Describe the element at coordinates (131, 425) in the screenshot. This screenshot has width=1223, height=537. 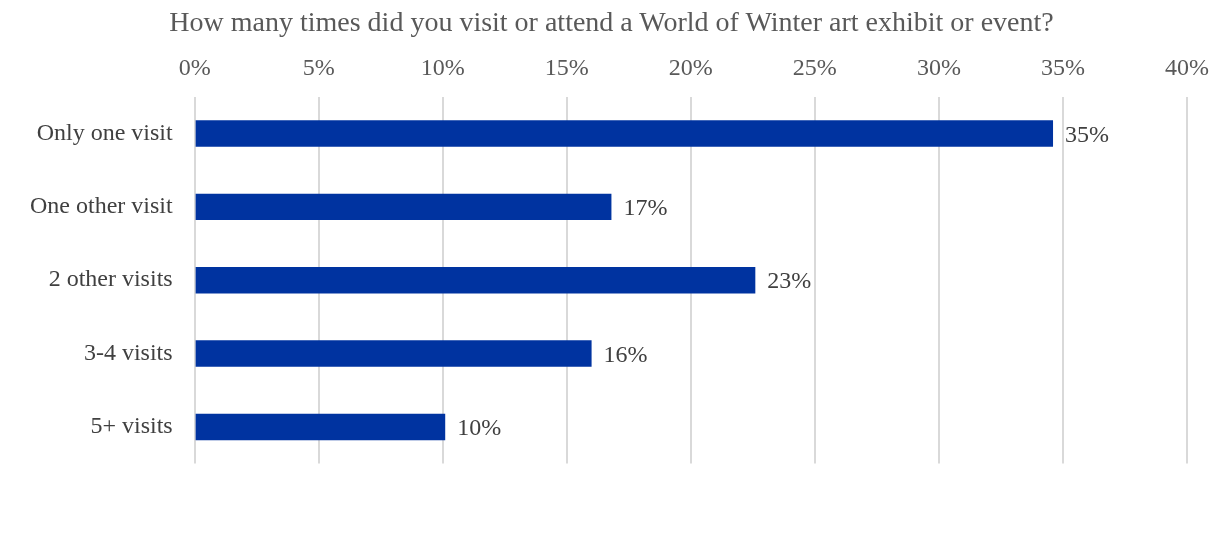
I see `y-tick-label: 5+ visits` at that location.